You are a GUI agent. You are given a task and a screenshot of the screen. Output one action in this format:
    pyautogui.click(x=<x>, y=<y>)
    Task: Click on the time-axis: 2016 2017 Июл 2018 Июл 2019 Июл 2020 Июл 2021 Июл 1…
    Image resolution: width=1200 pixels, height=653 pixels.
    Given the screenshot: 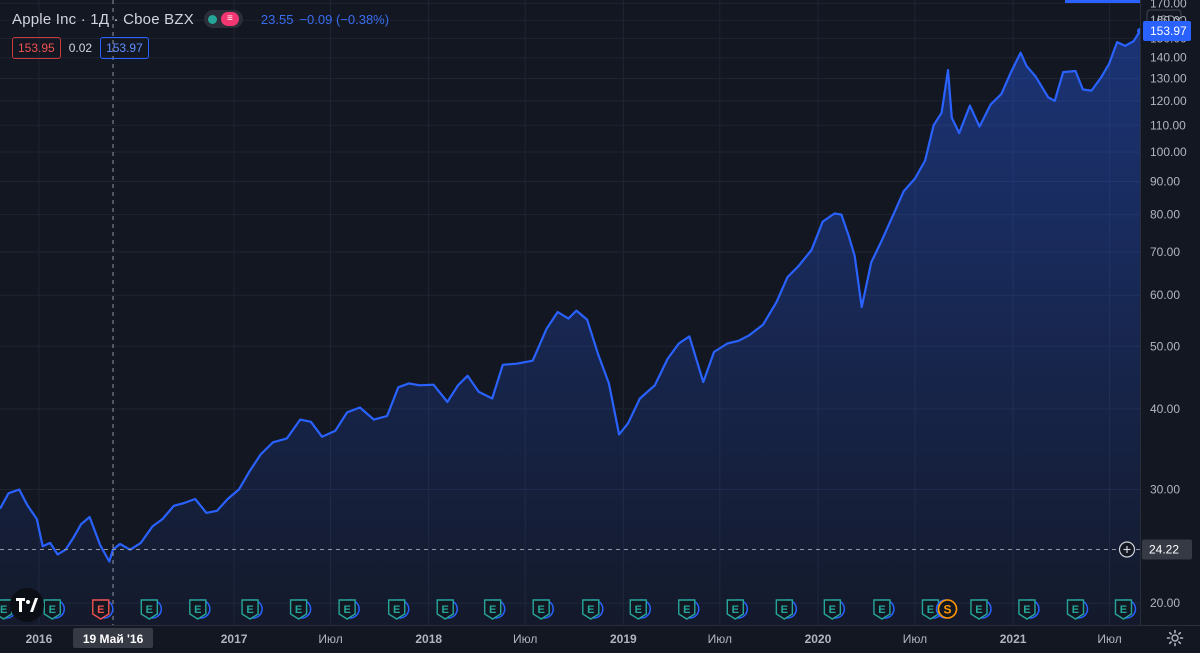 What is the action you would take?
    pyautogui.click(x=600, y=639)
    